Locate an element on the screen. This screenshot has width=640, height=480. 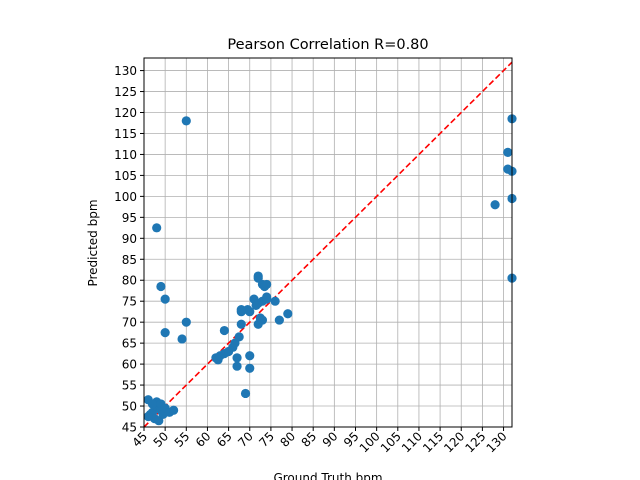
y-tick-label: 80 is located at coordinates (129, 281).